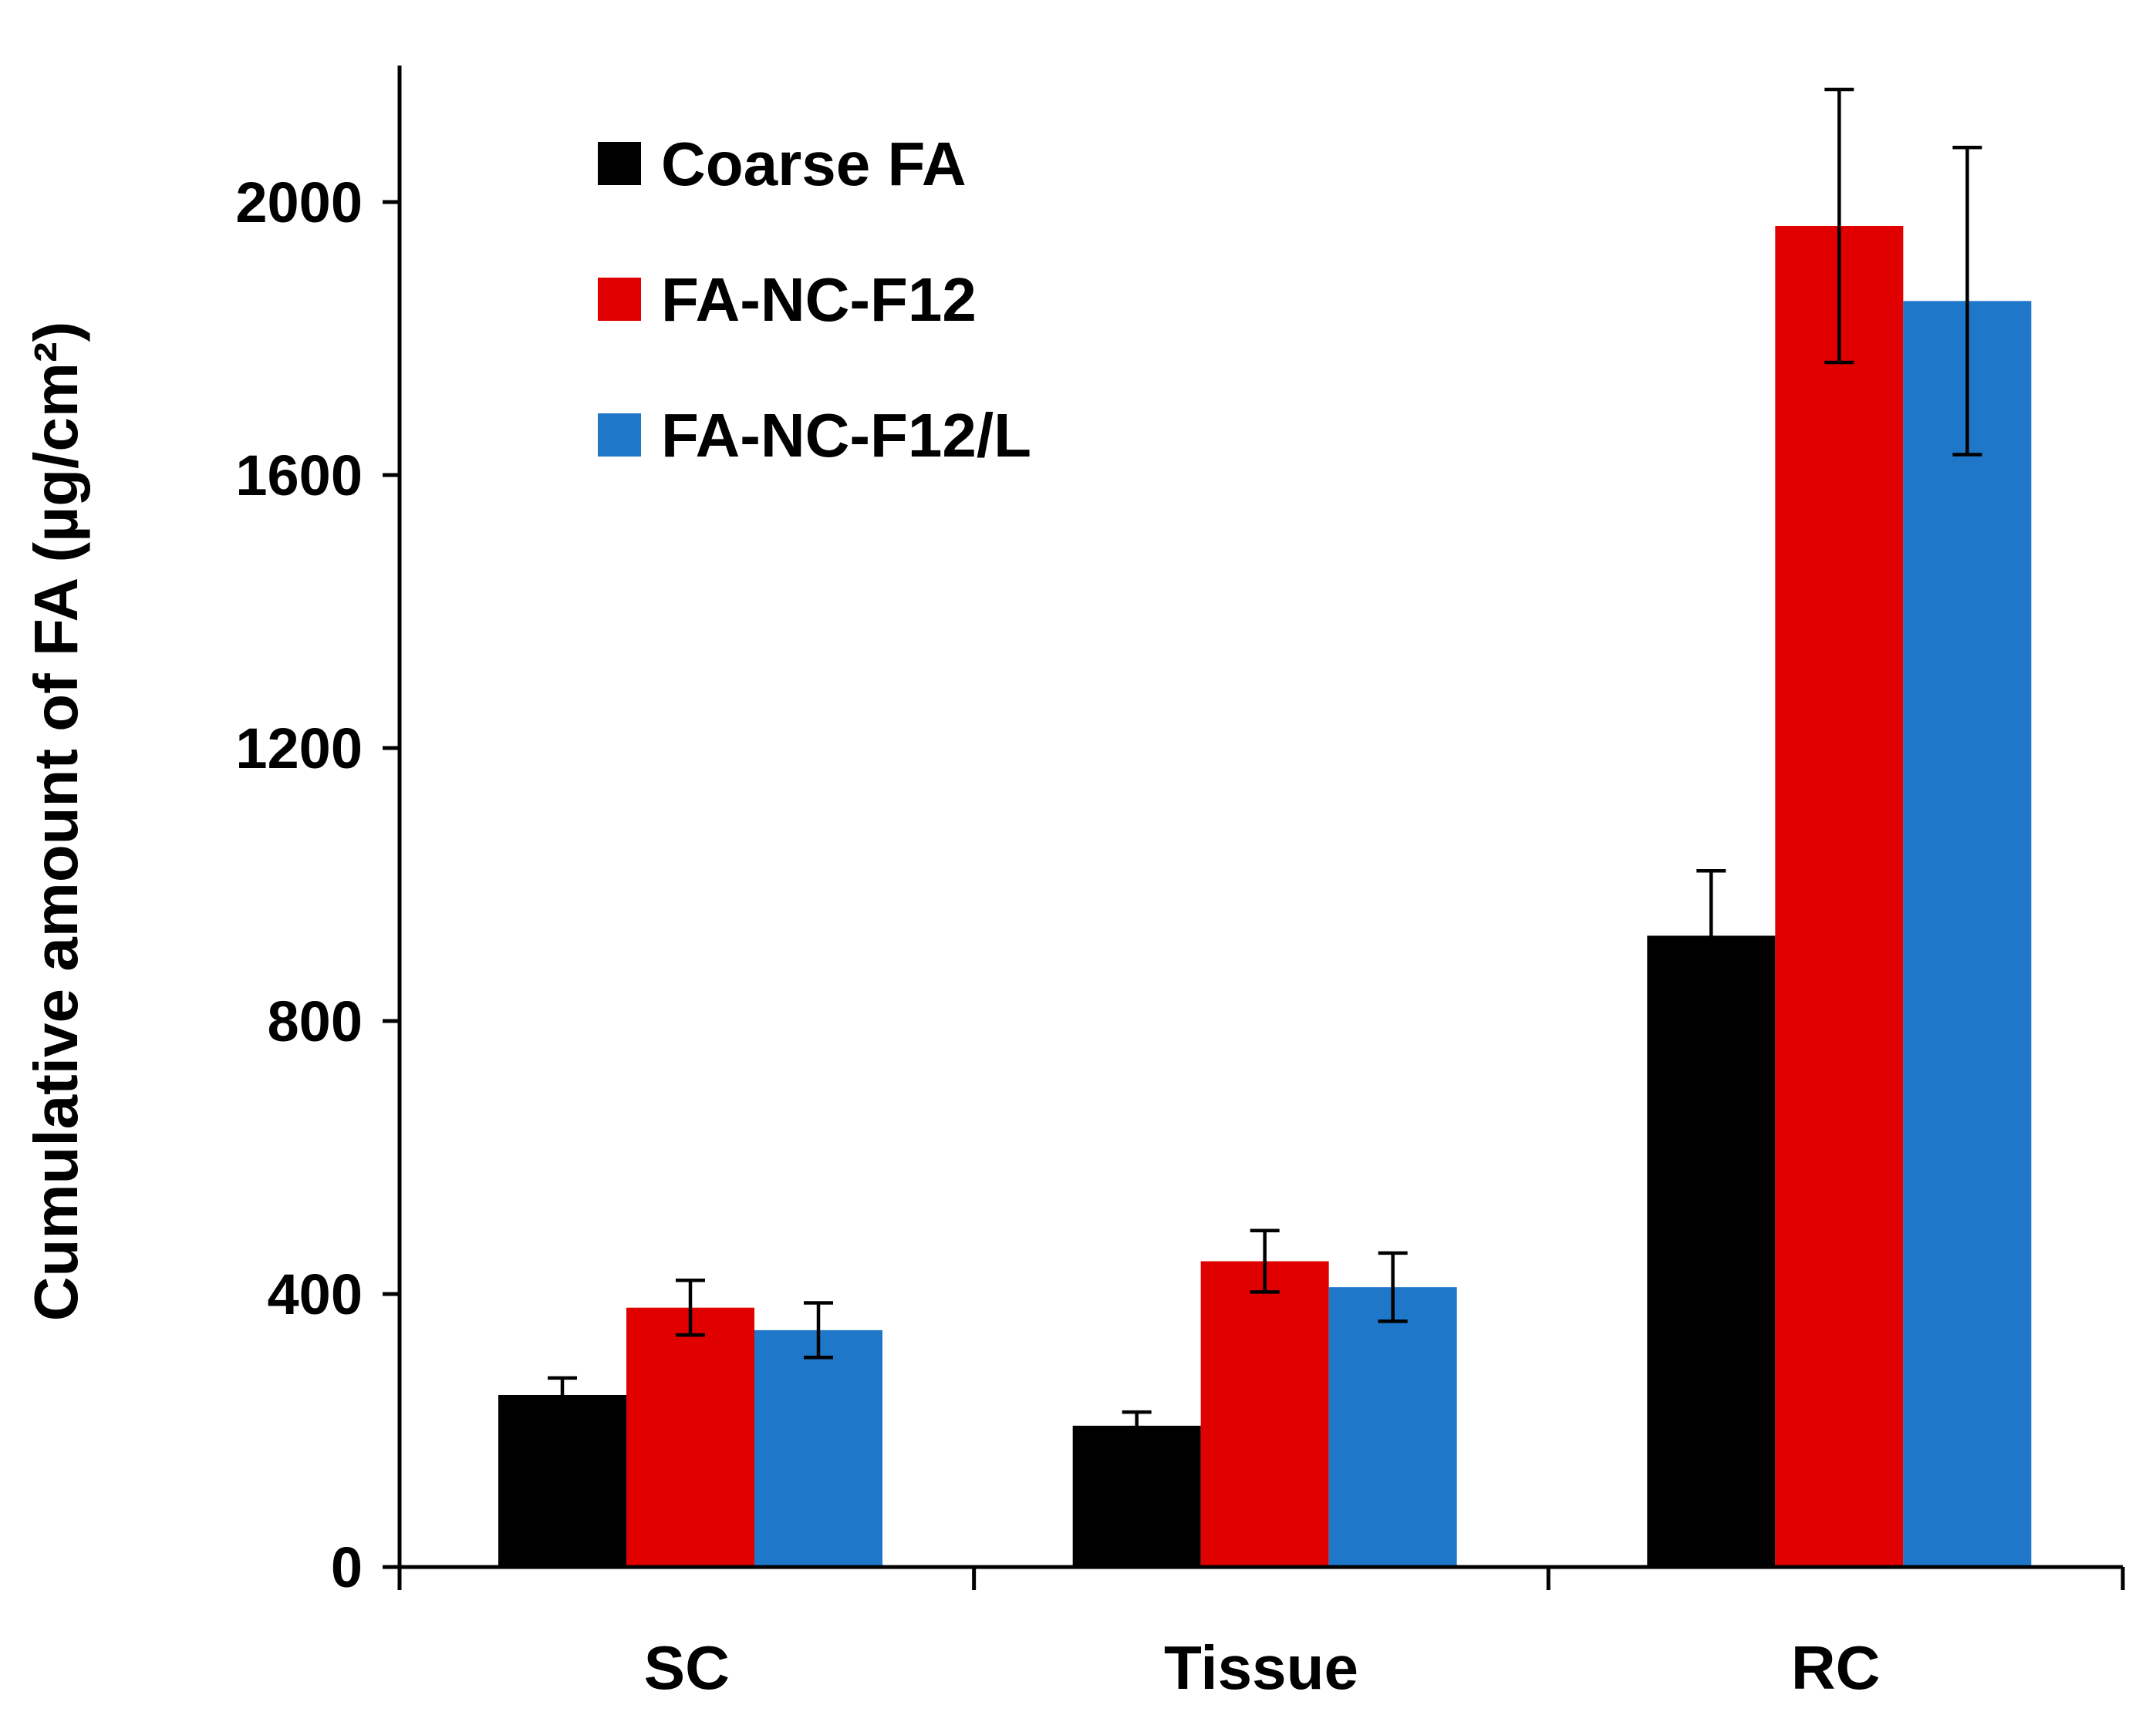 Image resolution: width=2156 pixels, height=1722 pixels. I want to click on legend-label: FA-NC-F12/L, so click(846, 435).